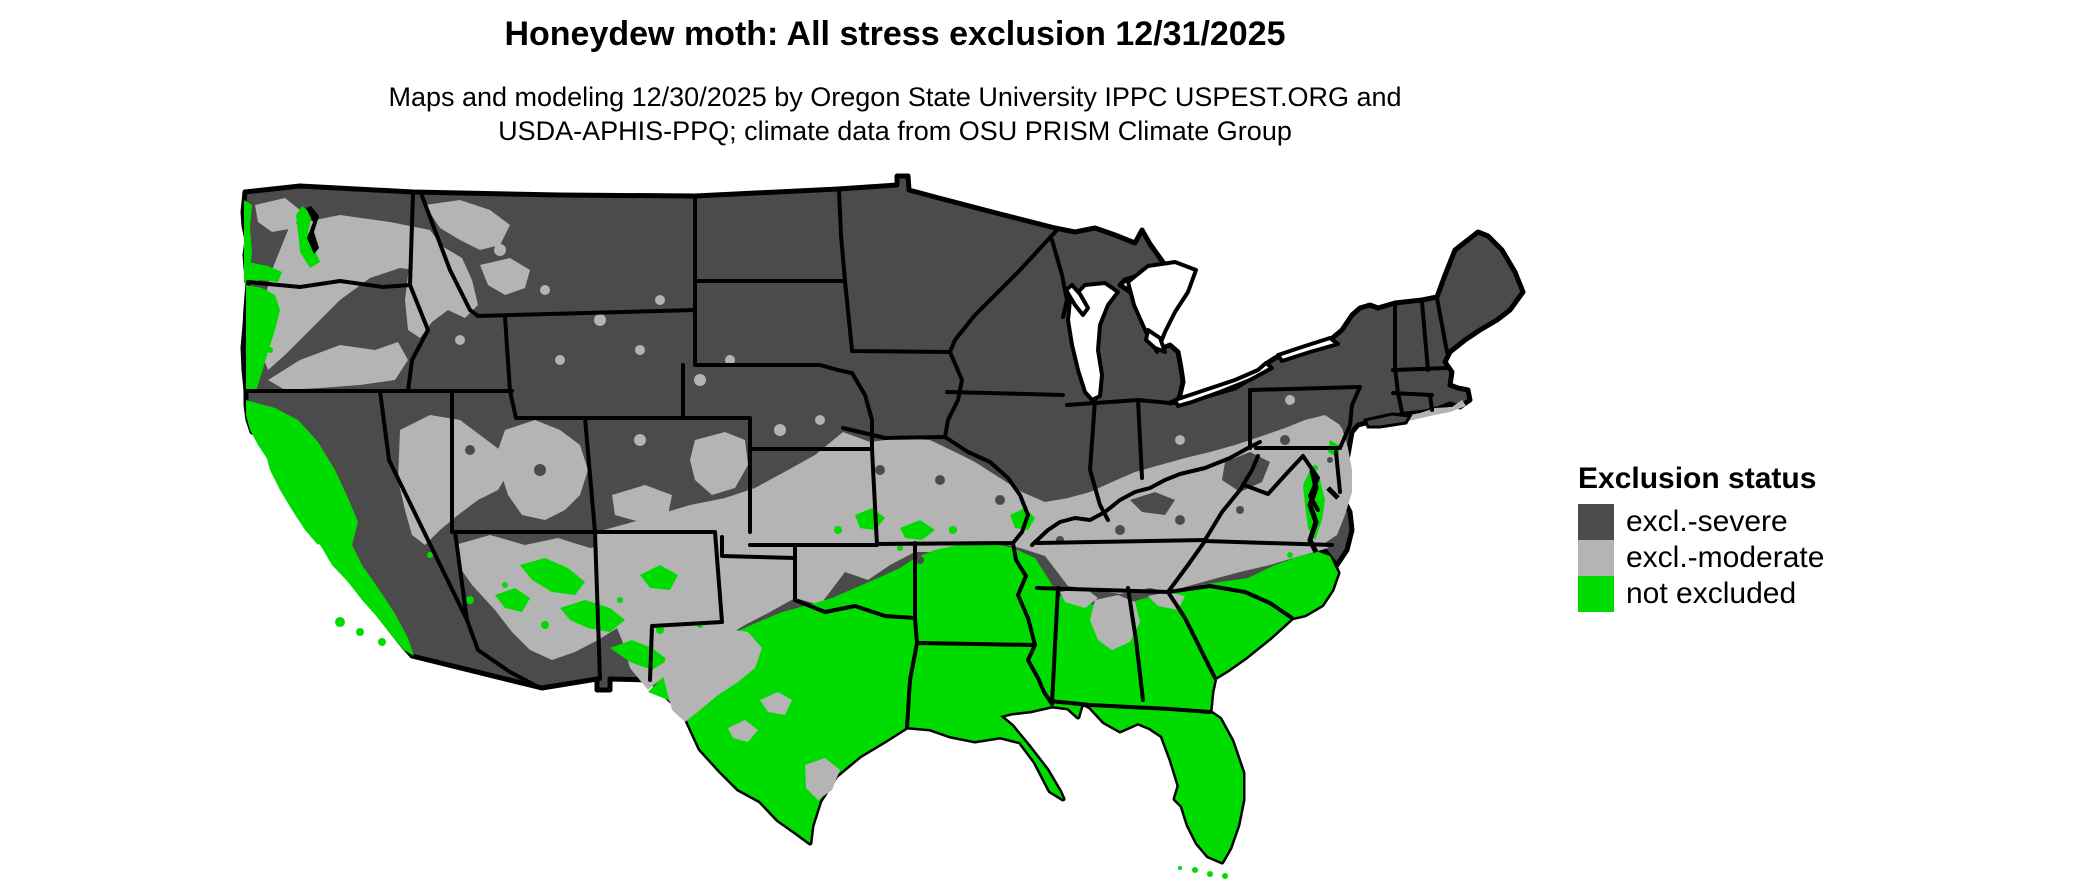 Image resolution: width=2100 pixels, height=892 pixels. I want to click on legend-row-severe: excl.-severe, so click(1701, 522).